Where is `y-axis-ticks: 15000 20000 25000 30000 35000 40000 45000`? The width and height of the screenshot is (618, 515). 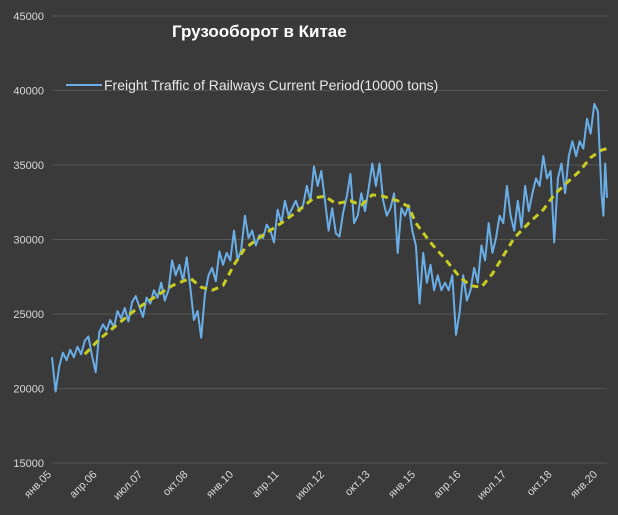
y-axis-ticks: 15000 20000 25000 30000 35000 40000 45000 is located at coordinates (28, 240).